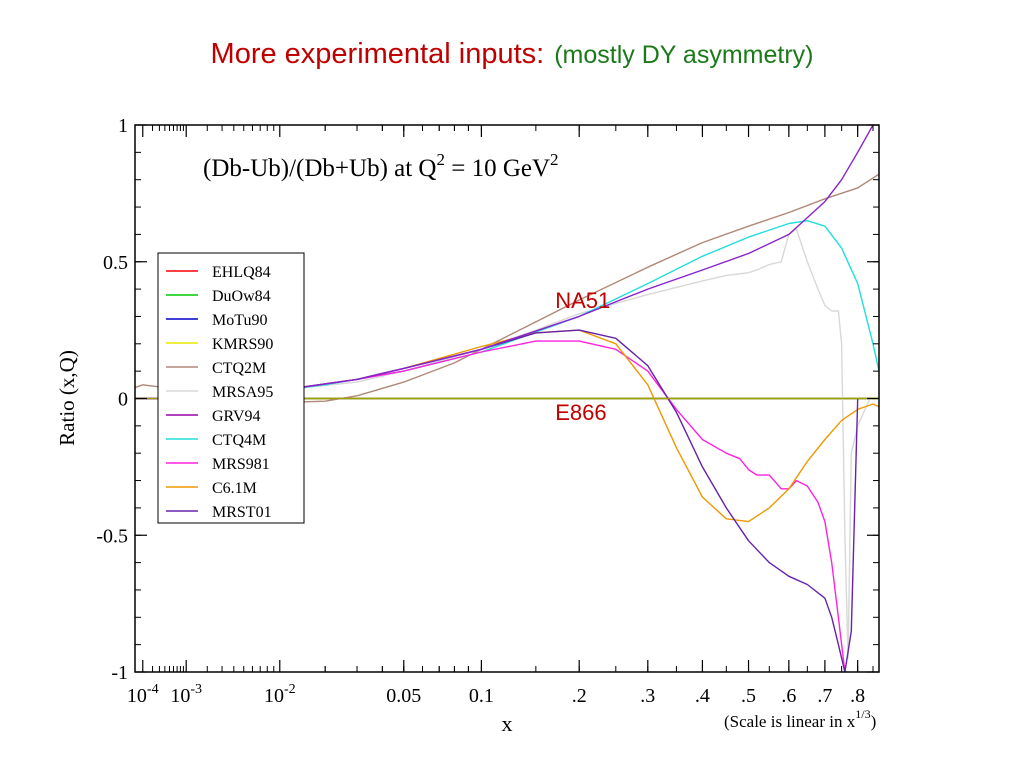 This screenshot has height=768, width=1024. I want to click on x-tick-label: 10⁻³, so click(186, 694).